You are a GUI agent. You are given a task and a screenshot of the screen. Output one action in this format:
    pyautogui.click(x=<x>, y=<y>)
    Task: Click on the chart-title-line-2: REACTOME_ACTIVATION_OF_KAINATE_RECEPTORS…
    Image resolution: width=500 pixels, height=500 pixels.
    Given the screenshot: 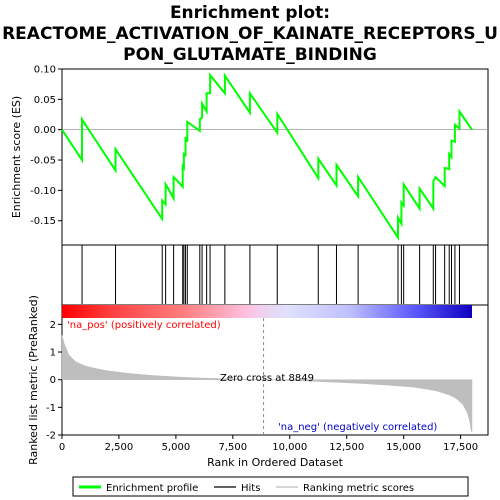 What is the action you would take?
    pyautogui.click(x=250, y=34)
    